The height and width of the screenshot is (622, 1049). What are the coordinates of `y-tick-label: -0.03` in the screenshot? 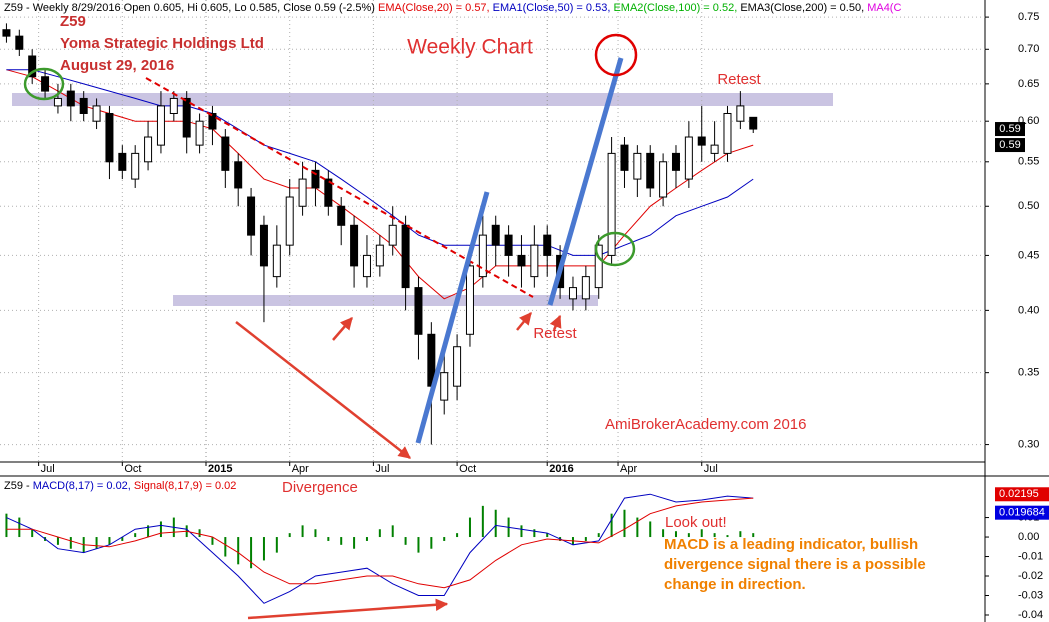 It's located at (1030, 595).